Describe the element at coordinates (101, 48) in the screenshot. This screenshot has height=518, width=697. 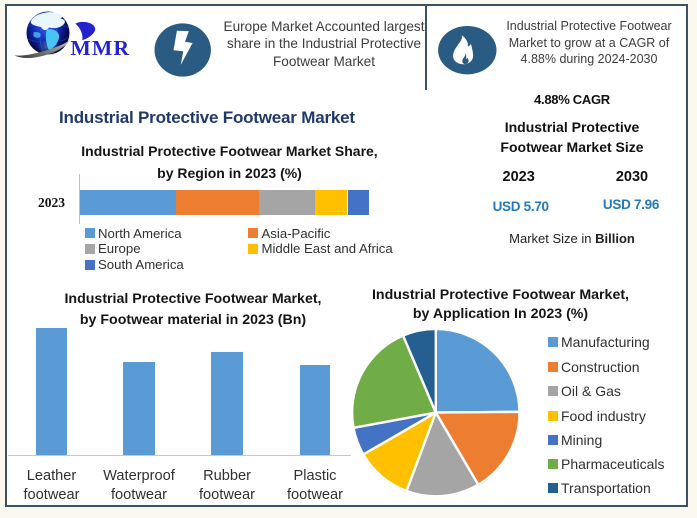
I see `svg-text: MMR` at that location.